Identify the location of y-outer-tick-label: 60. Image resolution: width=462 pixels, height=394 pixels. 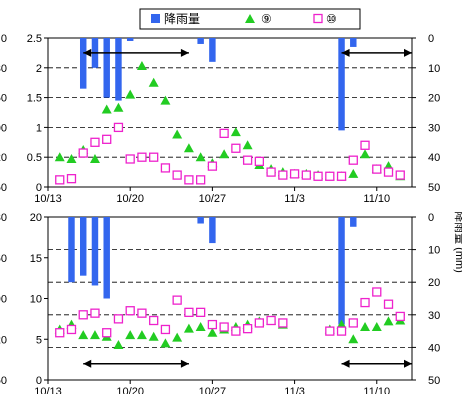
(3, 259).